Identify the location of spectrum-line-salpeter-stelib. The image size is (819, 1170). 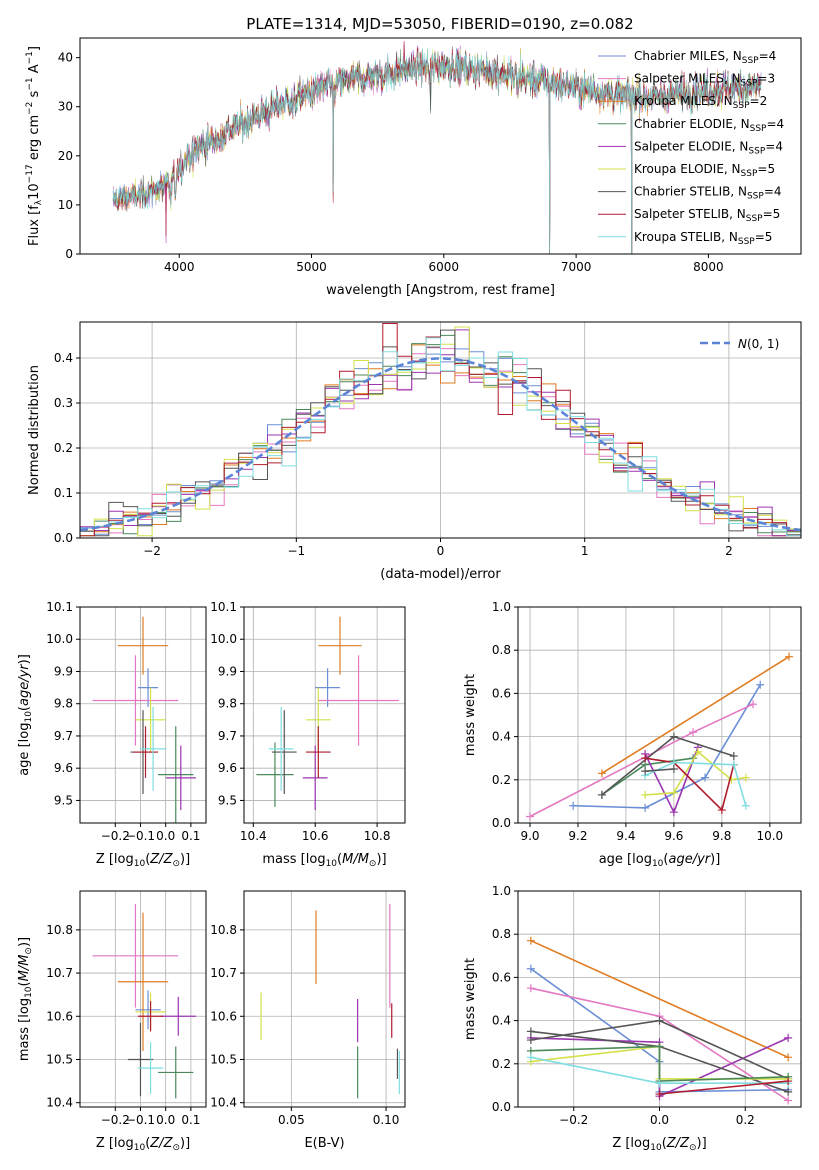
(437, 147).